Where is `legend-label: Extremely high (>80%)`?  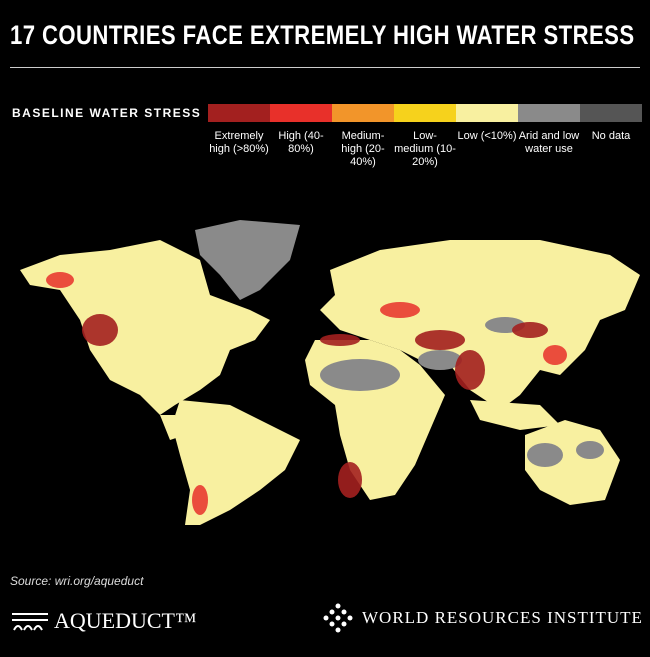
legend-label: Extremely high (>80%) is located at coordinates (239, 142).